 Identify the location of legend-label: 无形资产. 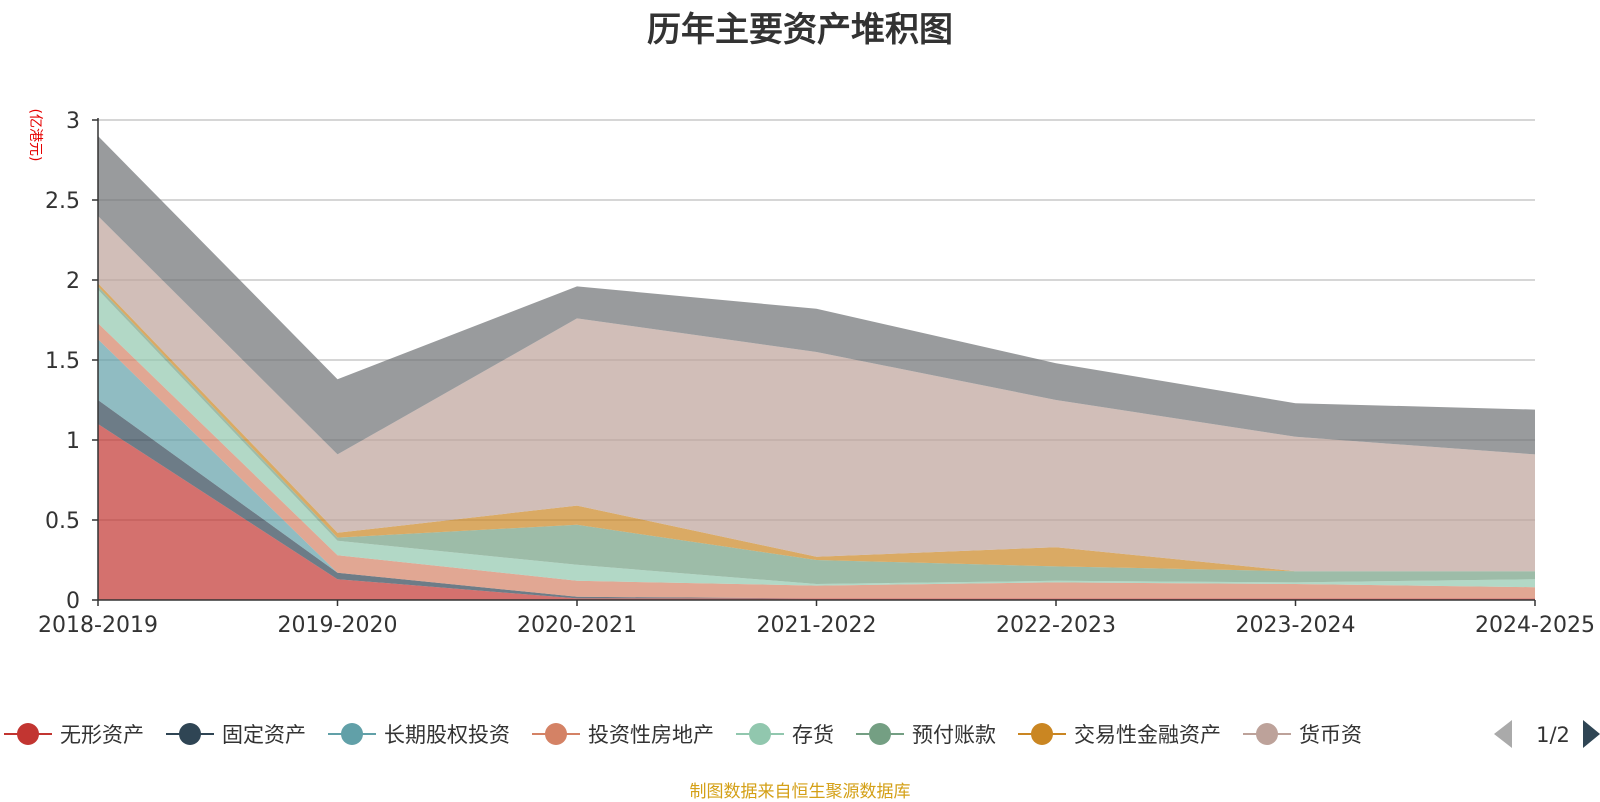
(102, 735).